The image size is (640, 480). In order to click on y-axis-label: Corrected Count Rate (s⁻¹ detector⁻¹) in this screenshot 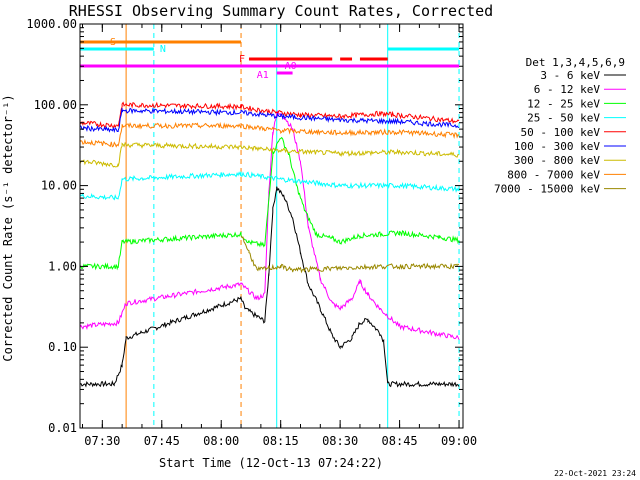, I will do `click(8, 227)`.